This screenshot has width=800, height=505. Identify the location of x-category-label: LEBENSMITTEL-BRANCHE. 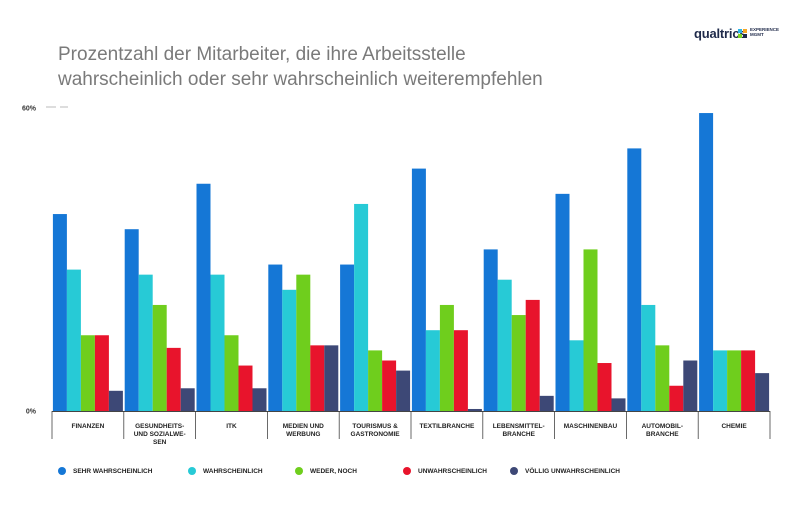
(519, 430).